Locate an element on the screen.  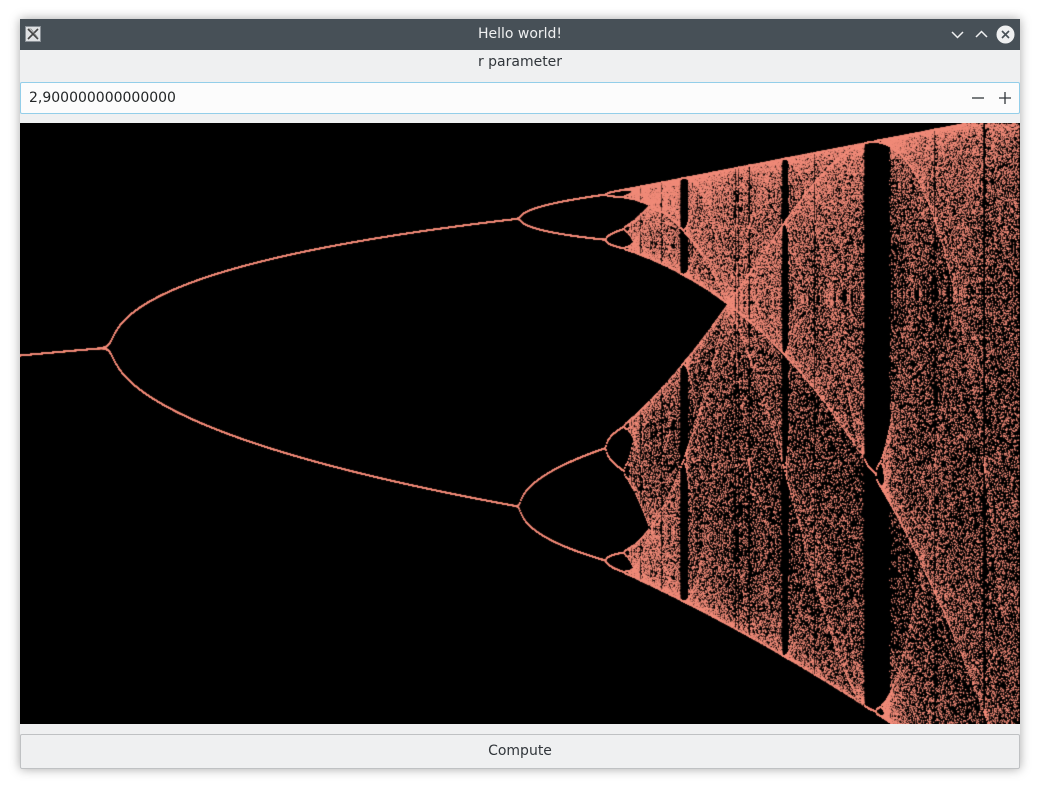
chevron-down-icon is located at coordinates (957, 35).